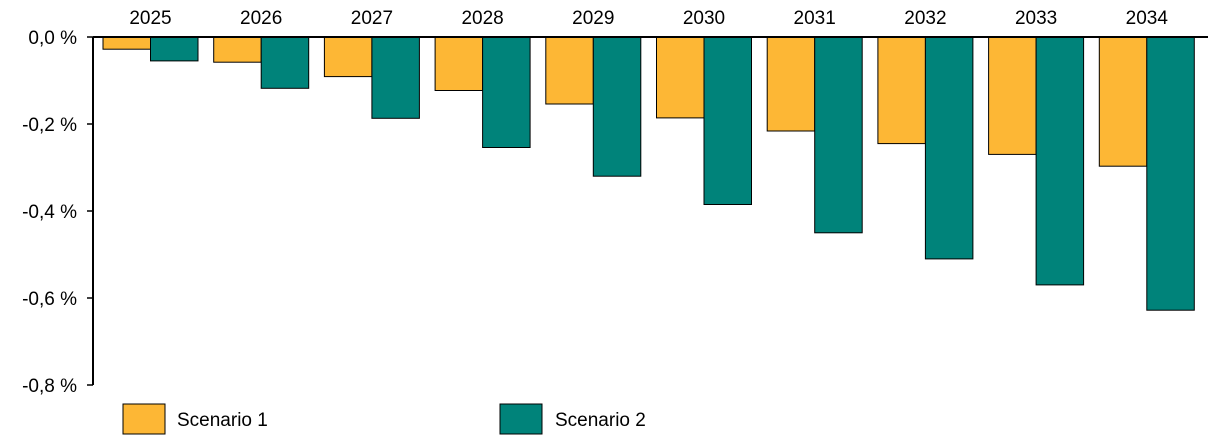 This screenshot has width=1208, height=435. Describe the element at coordinates (348, 57) in the screenshot. I see `bar-scenario-1-2027` at that location.